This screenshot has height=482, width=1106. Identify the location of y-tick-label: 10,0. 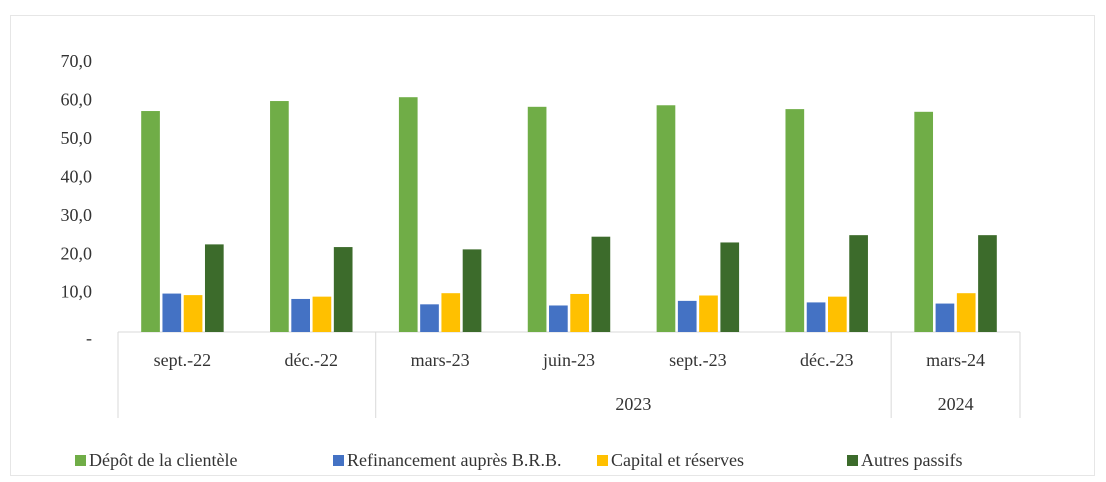
(77, 292).